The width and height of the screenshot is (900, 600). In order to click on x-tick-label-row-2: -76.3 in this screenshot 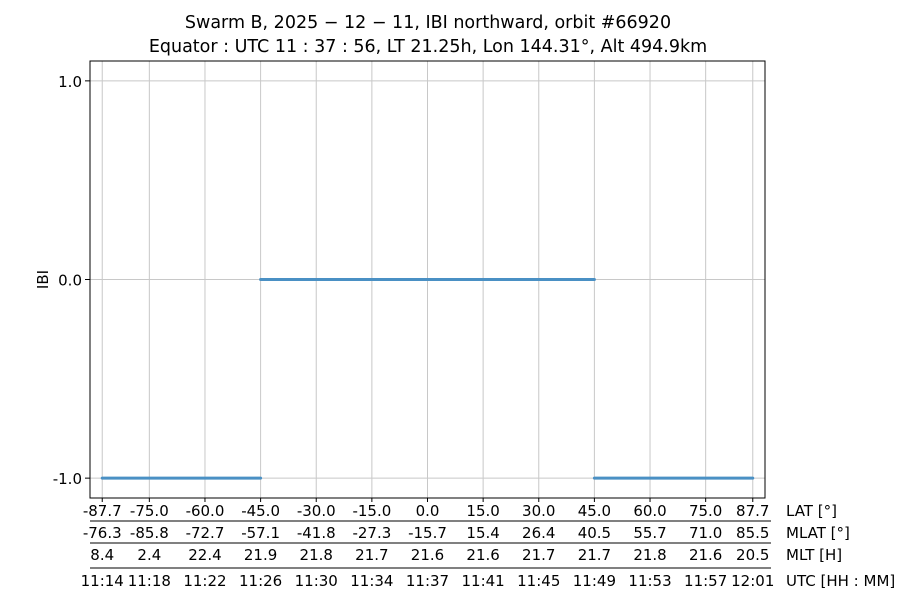, I will do `click(102, 533)`.